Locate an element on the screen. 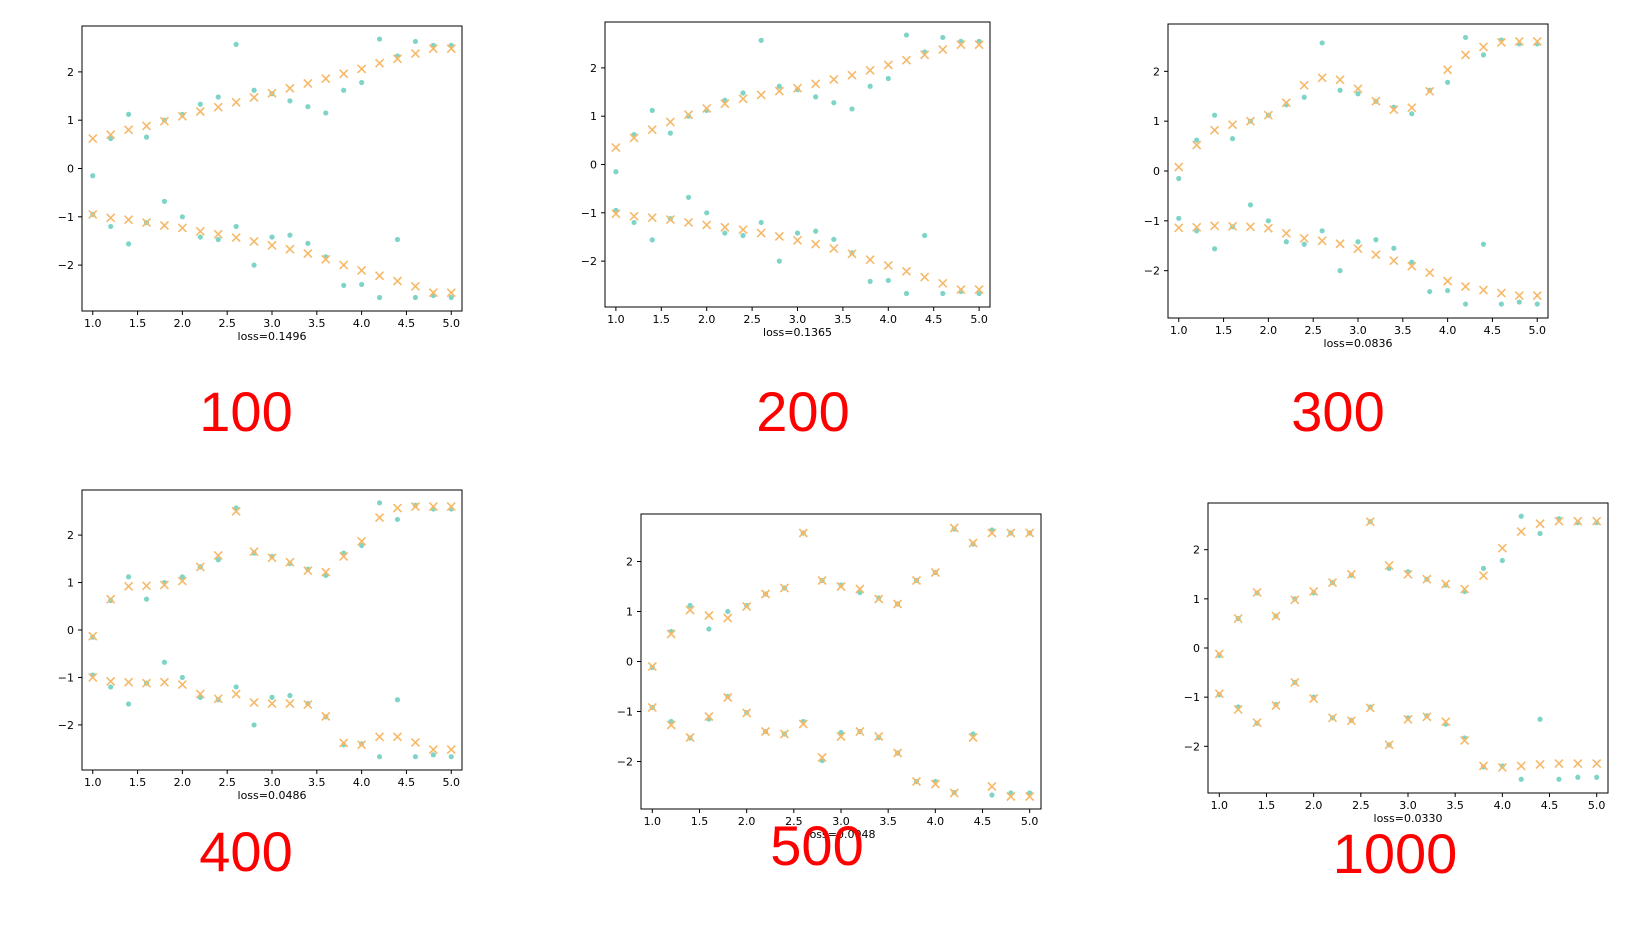 The image size is (1628, 936). x-axis-label: loss=0.1496 is located at coordinates (272, 336).